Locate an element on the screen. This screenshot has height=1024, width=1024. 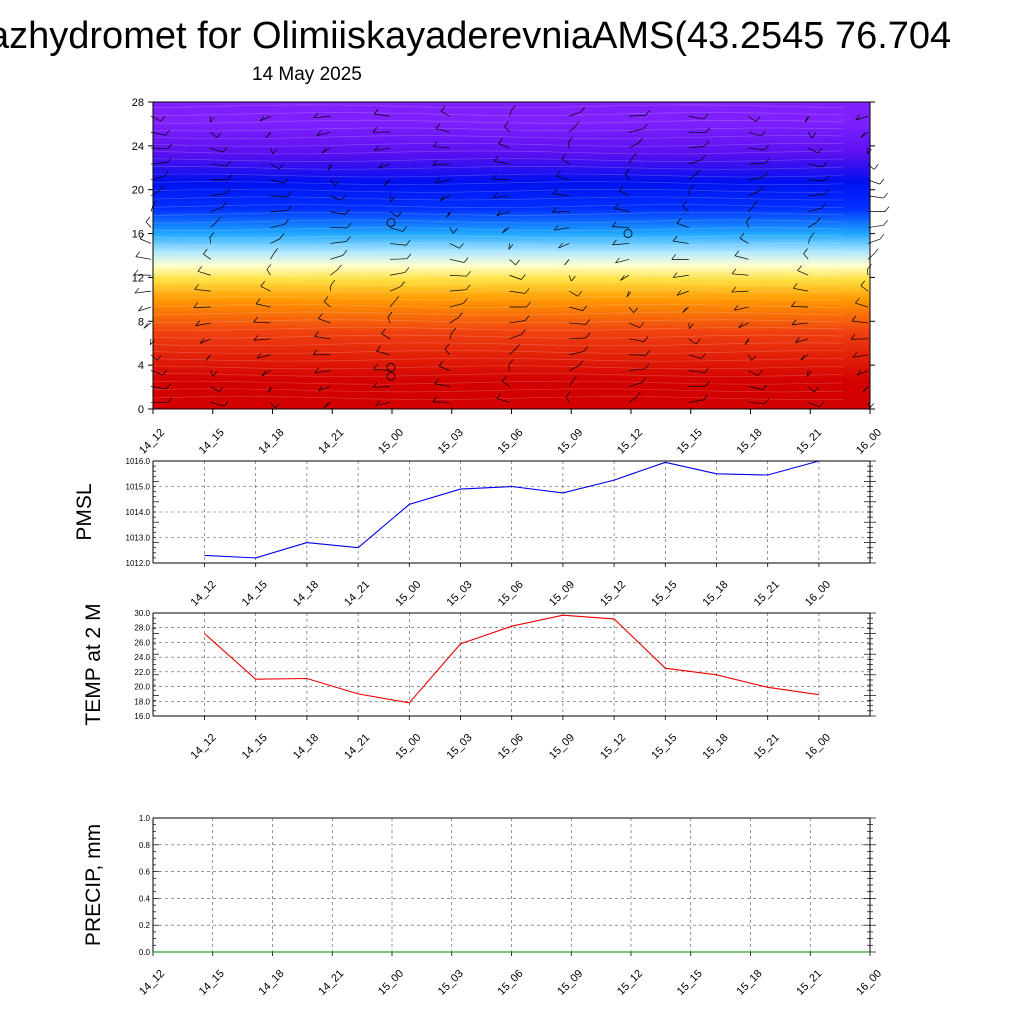
y-tick-label: 30.0 is located at coordinates (142, 613).